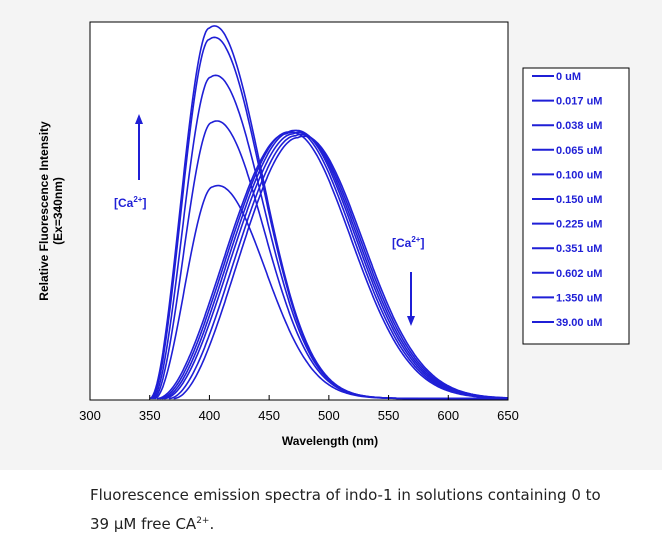 This screenshot has height=540, width=662. Describe the element at coordinates (329, 415) in the screenshot. I see `x-tick-label: 500` at that location.